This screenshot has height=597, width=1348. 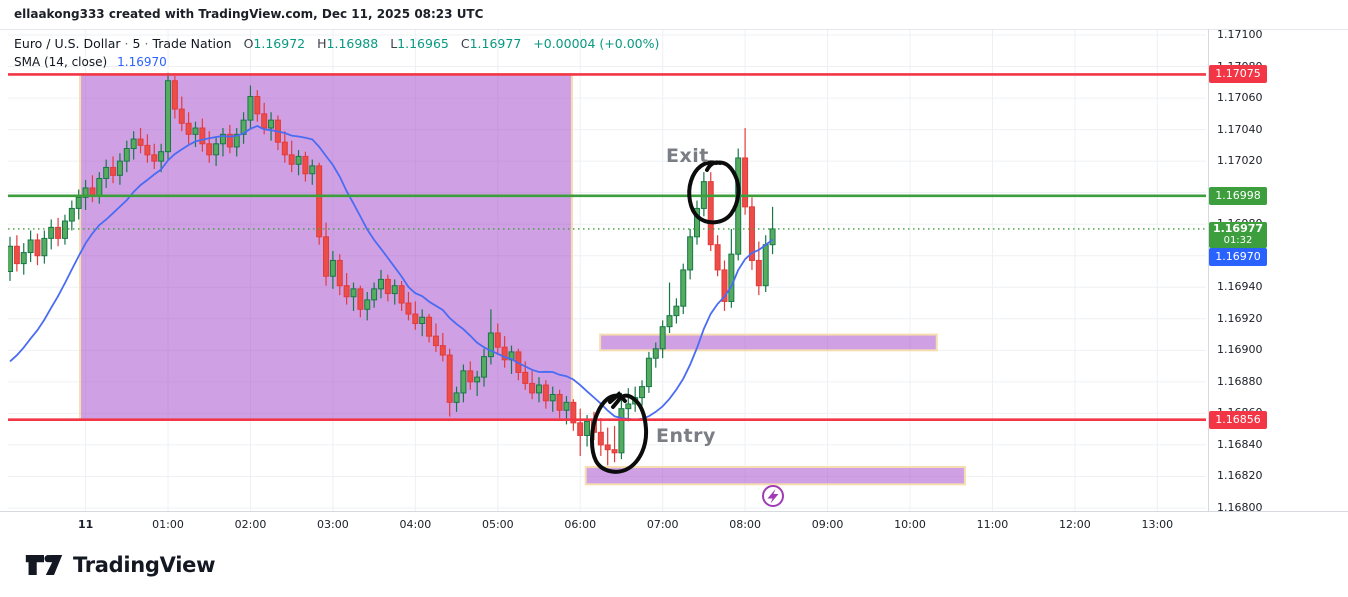 I want to click on open-value: 1.16972, so click(x=279, y=43).